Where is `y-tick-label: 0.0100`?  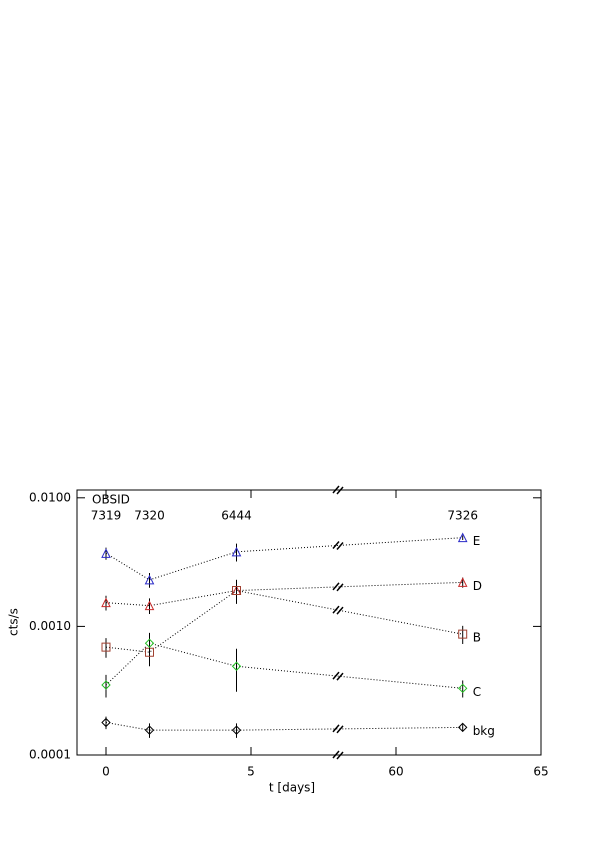 y-tick-label: 0.0100 is located at coordinates (50, 497).